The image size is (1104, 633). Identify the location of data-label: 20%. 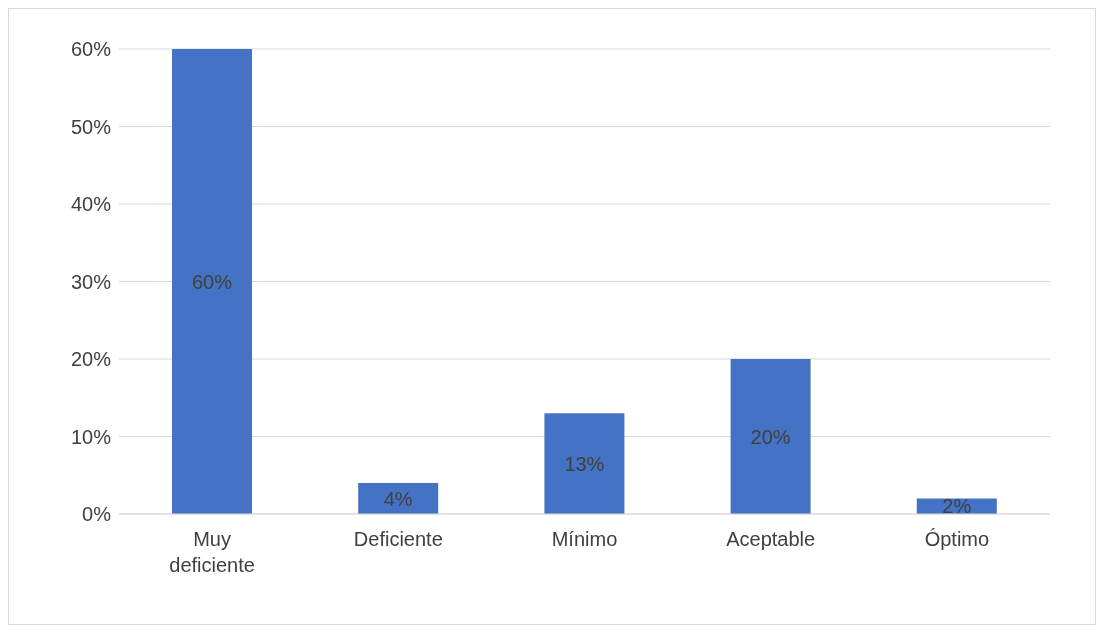
(770, 436).